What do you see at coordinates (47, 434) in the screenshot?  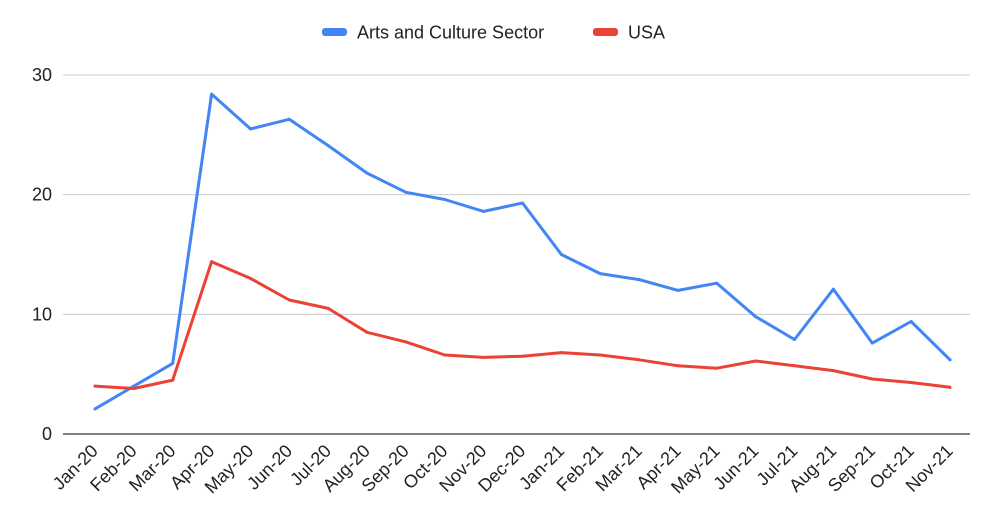 I see `y-tick-label: 0` at bounding box center [47, 434].